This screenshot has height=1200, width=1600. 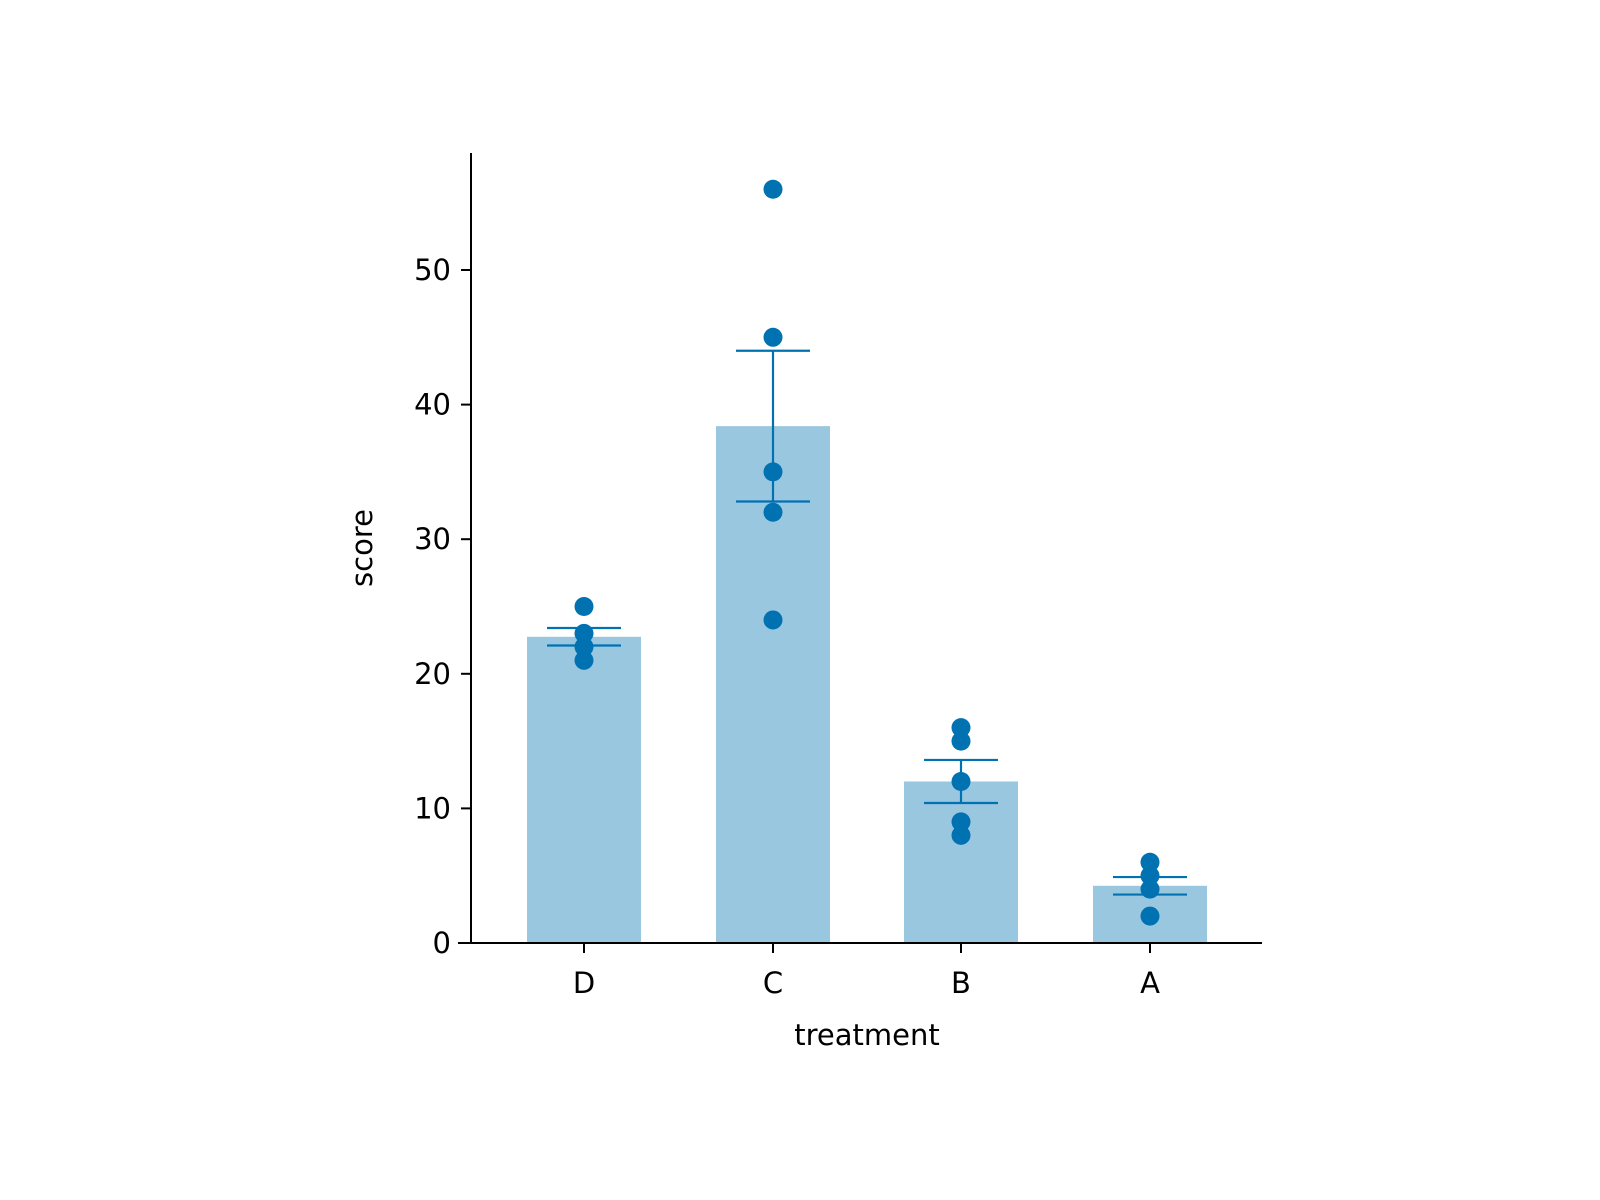 What do you see at coordinates (432, 808) in the screenshot?
I see `y-tick-label-10: 10` at bounding box center [432, 808].